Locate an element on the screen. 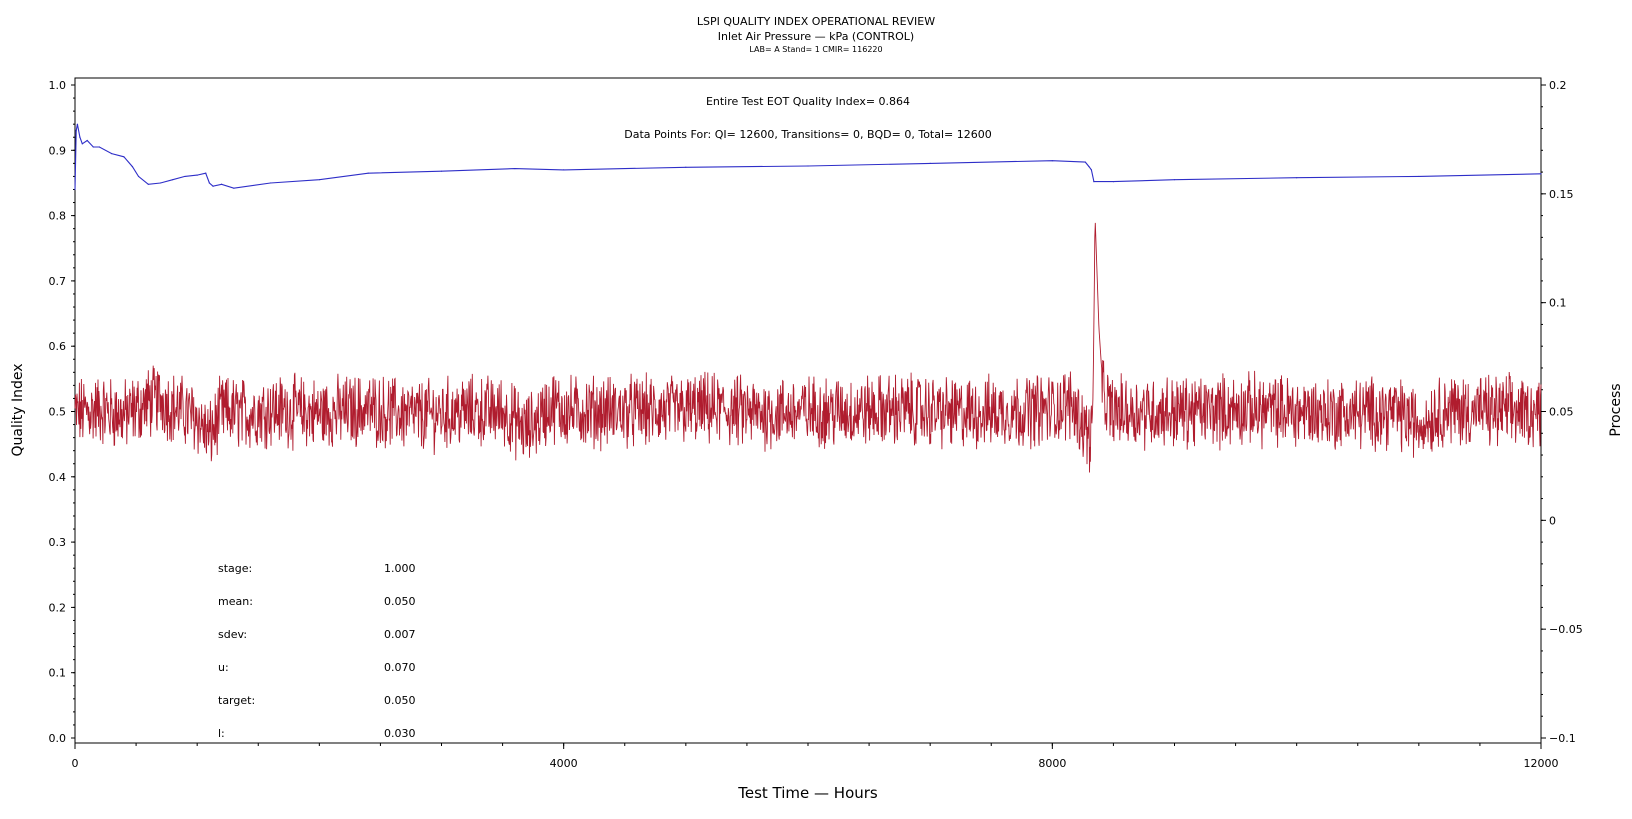 The width and height of the screenshot is (1632, 819). x-axis-label: Test Time — Hours is located at coordinates (807, 793).